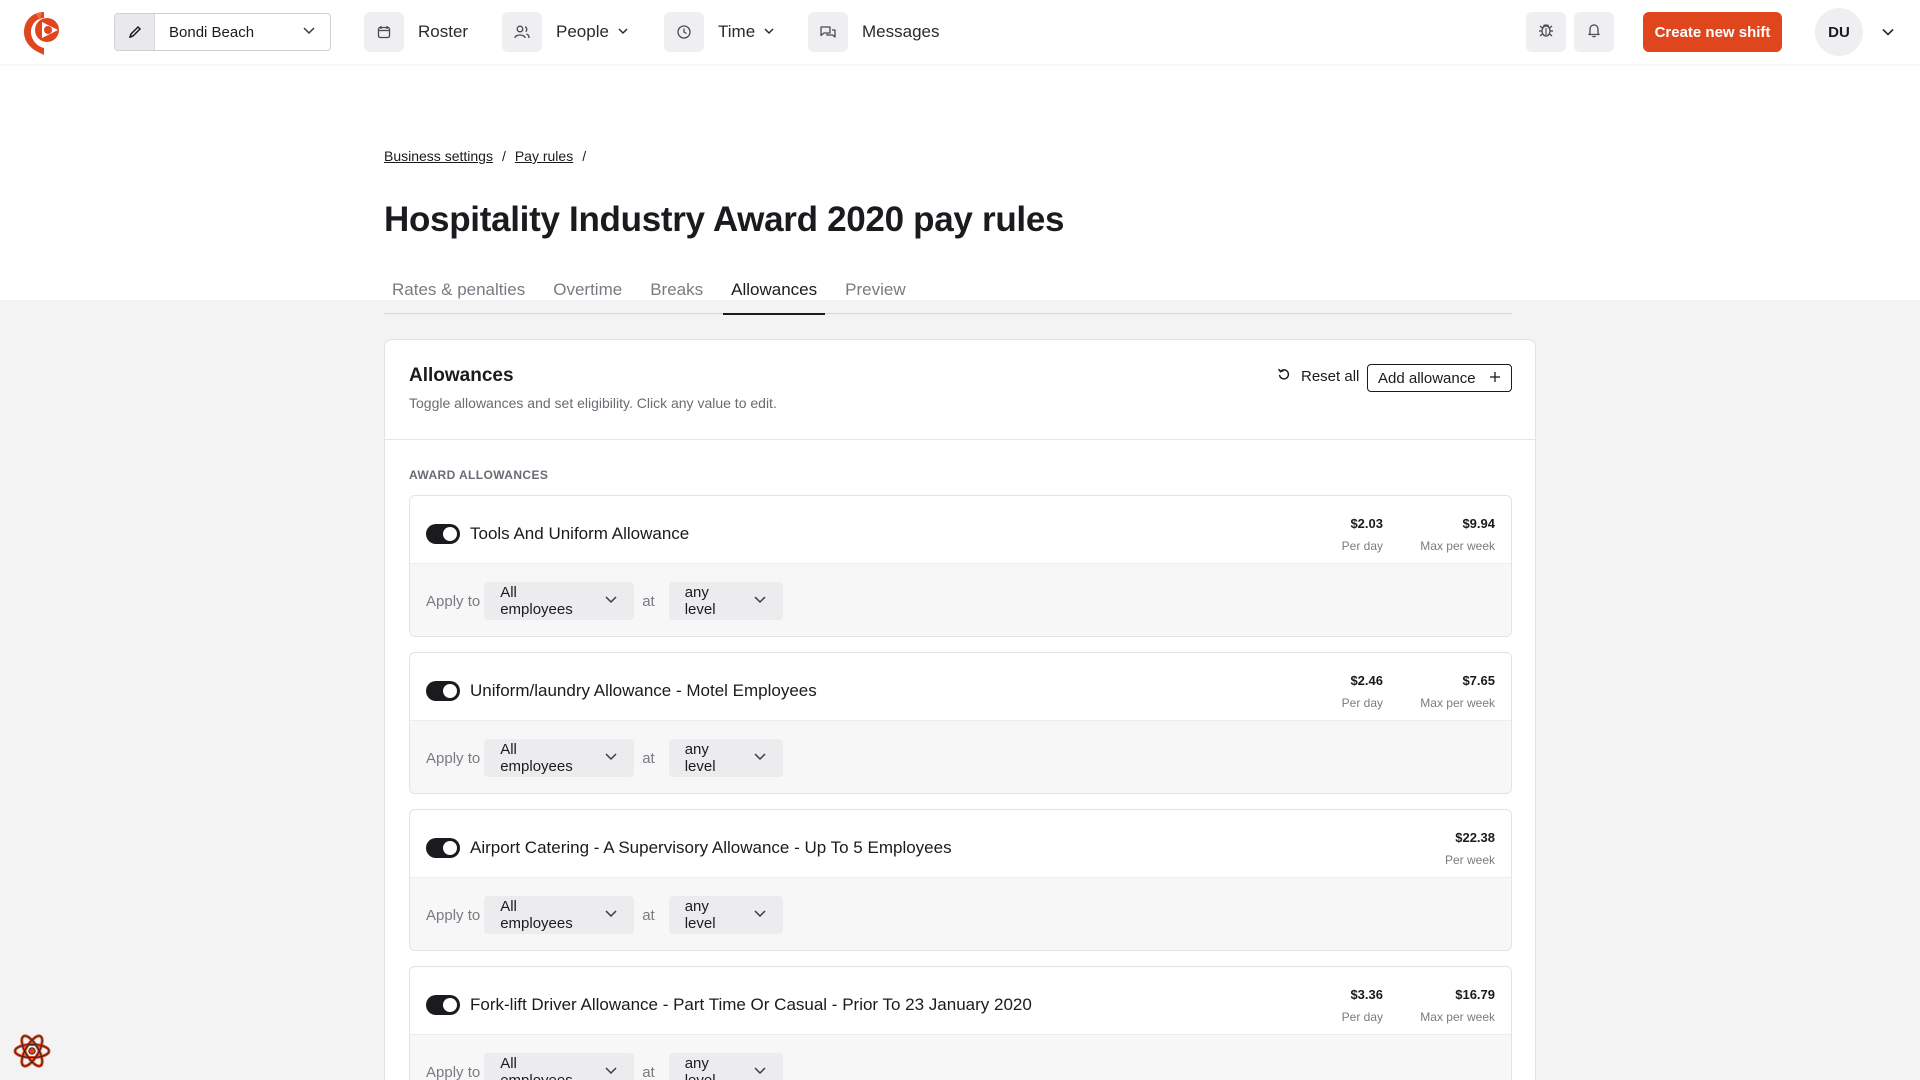 This screenshot has height=1080, width=1920. What do you see at coordinates (1330, 376) in the screenshot?
I see `reset-all-label: Reset all` at bounding box center [1330, 376].